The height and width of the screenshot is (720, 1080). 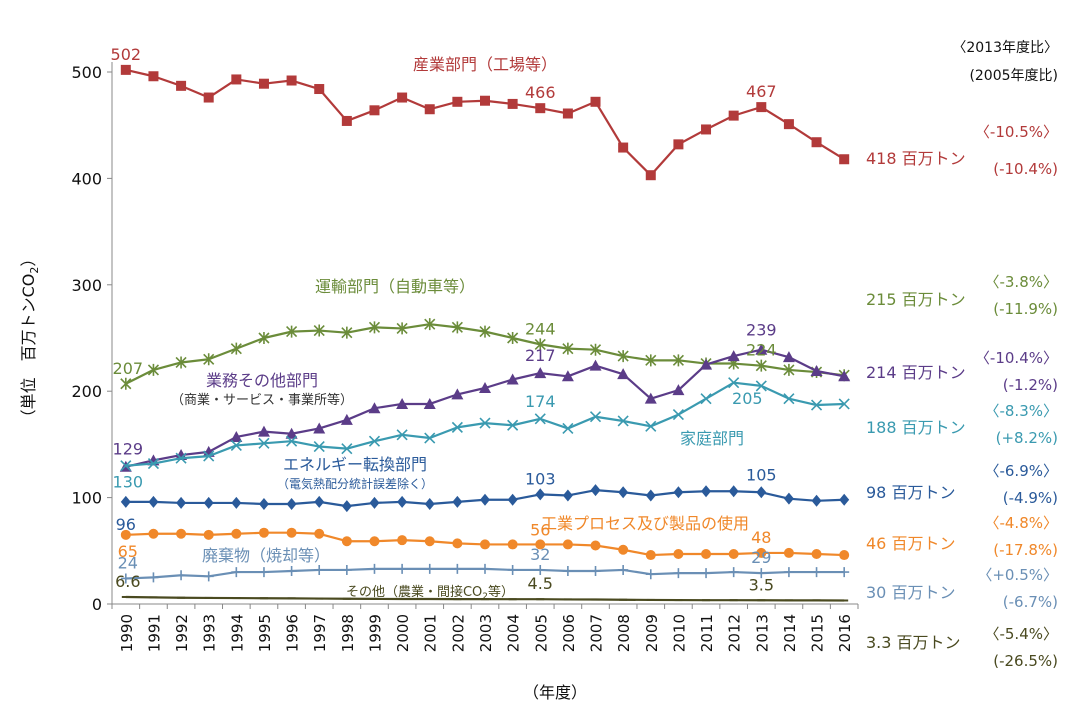 I want to click on total-label-process: 46 百万トン, so click(x=910, y=543).